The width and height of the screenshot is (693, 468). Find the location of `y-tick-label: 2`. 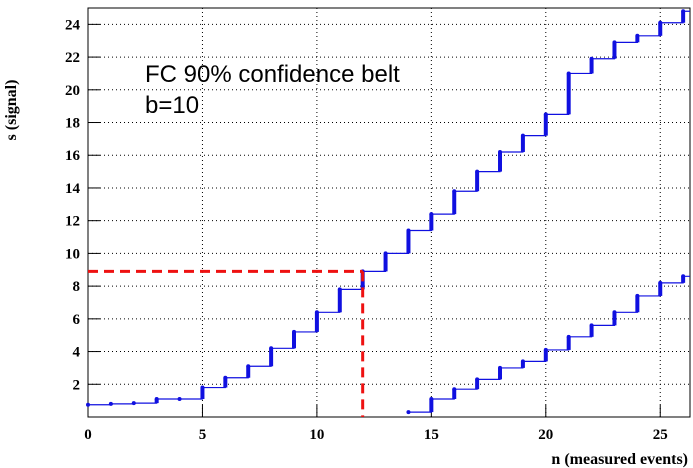

y-tick-label: 2 is located at coordinates (77, 385).